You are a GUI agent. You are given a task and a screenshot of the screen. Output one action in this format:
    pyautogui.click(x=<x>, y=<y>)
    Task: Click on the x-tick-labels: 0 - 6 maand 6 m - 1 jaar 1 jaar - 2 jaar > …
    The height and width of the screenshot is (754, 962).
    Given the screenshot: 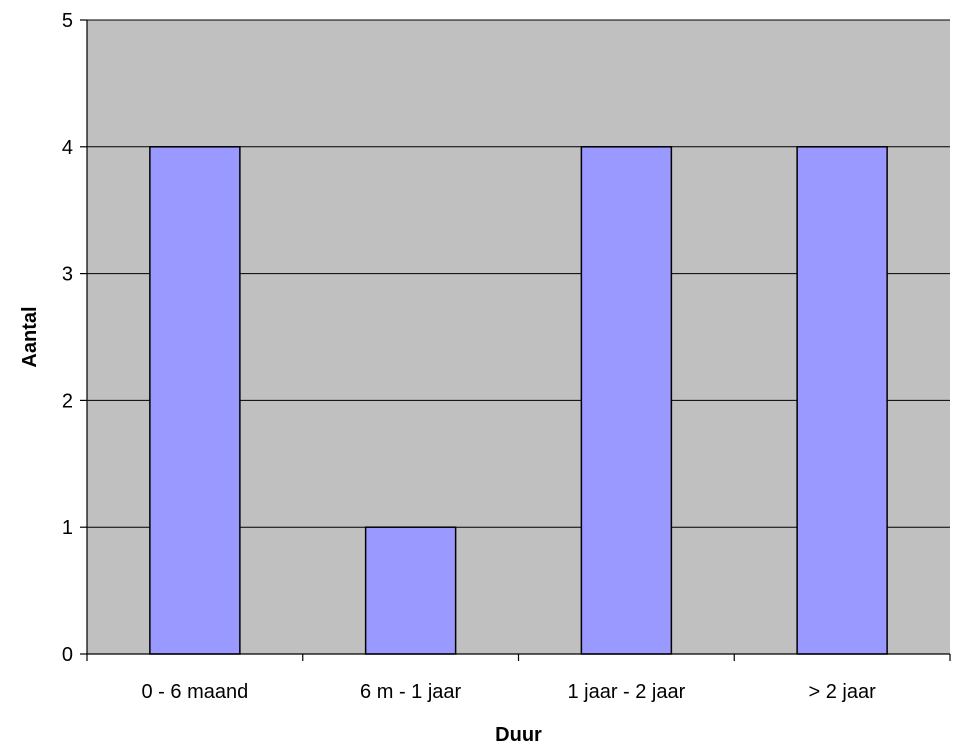 What is the action you would take?
    pyautogui.click(x=509, y=692)
    